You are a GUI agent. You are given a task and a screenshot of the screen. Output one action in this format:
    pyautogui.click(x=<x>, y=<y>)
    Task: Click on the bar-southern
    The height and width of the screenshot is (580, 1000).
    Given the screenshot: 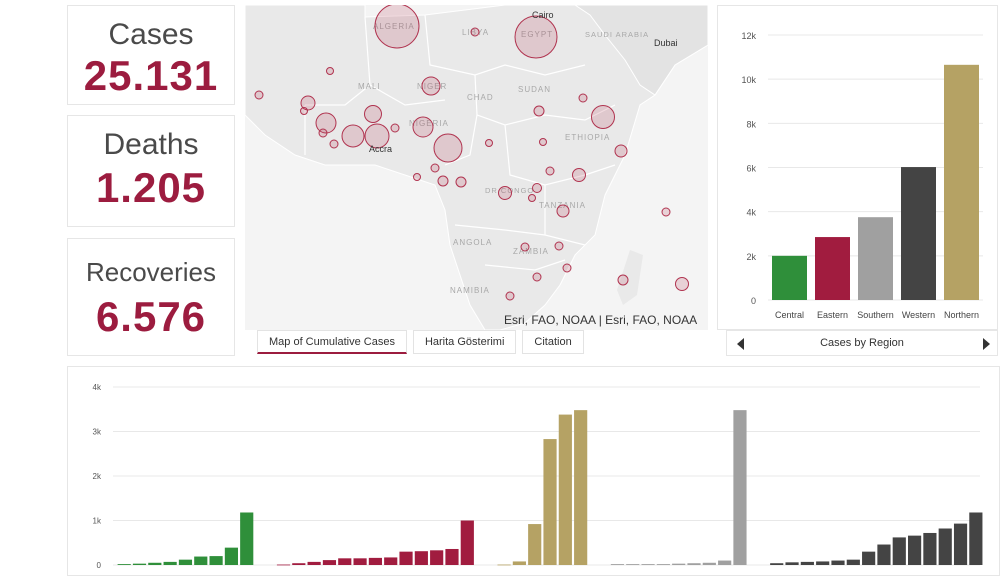 What is the action you would take?
    pyautogui.click(x=875, y=258)
    